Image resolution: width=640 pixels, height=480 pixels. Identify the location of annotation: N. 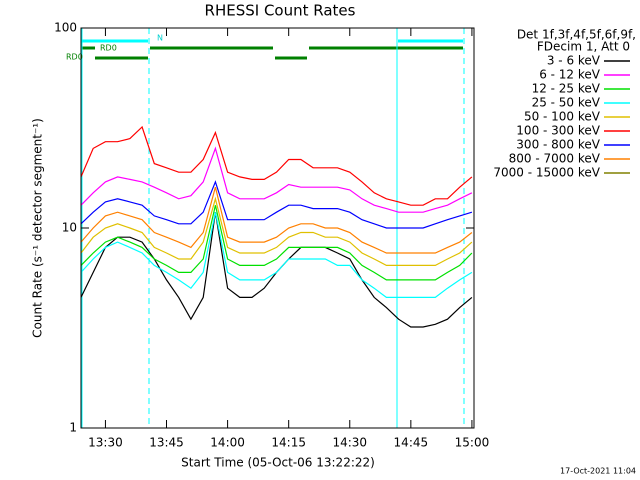
(160, 38).